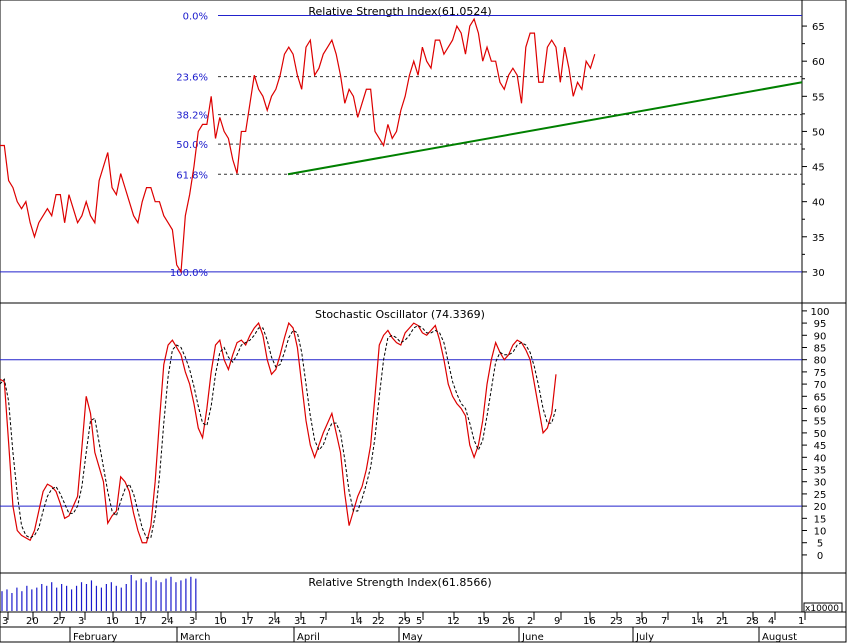 The image size is (847, 643). What do you see at coordinates (819, 312) in the screenshot?
I see `stochastic-y-tick-label: 100` at bounding box center [819, 312].